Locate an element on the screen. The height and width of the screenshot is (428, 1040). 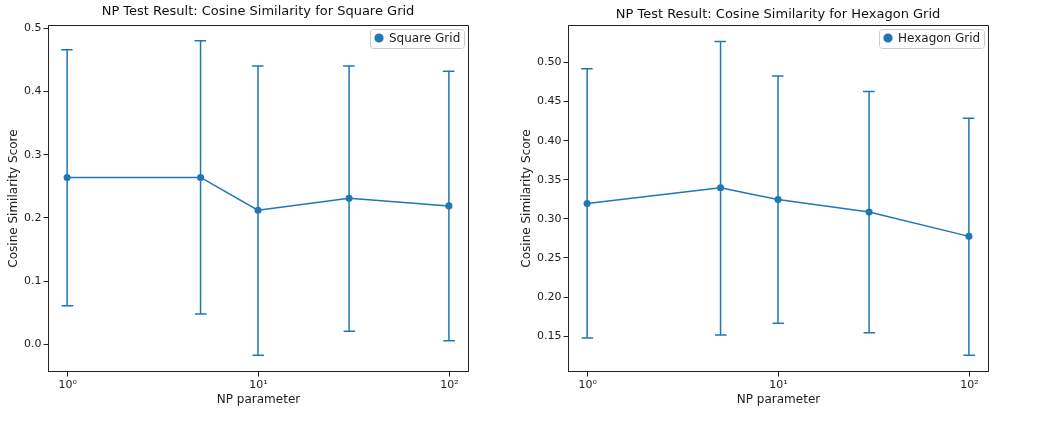
y-tick-label: 0.4 is located at coordinates (33, 91).